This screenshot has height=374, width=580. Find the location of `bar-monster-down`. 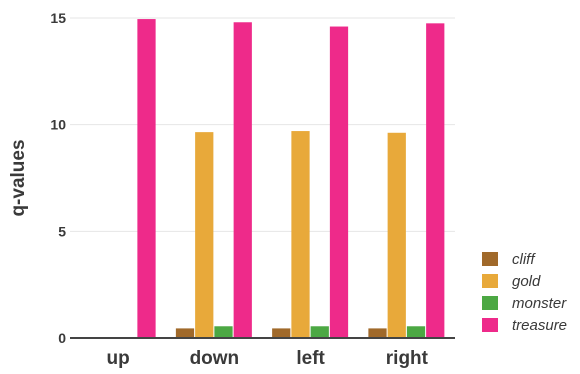

bar-monster-down is located at coordinates (223, 332).